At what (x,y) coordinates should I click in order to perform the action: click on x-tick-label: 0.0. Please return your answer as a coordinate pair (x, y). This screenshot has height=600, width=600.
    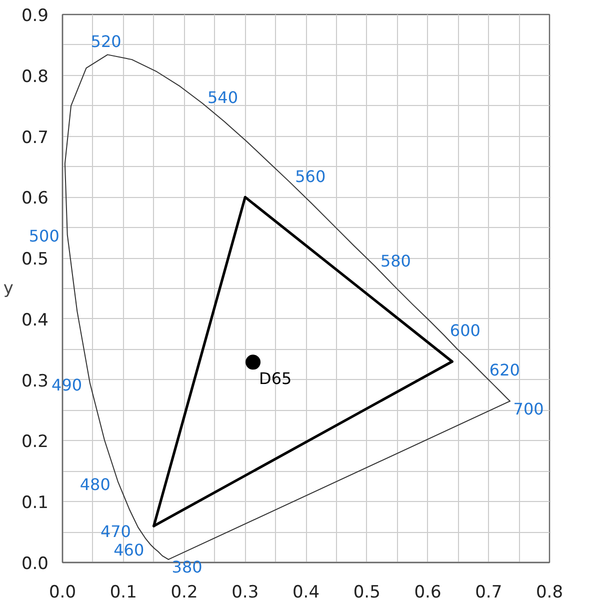
    Looking at the image, I should click on (62, 591).